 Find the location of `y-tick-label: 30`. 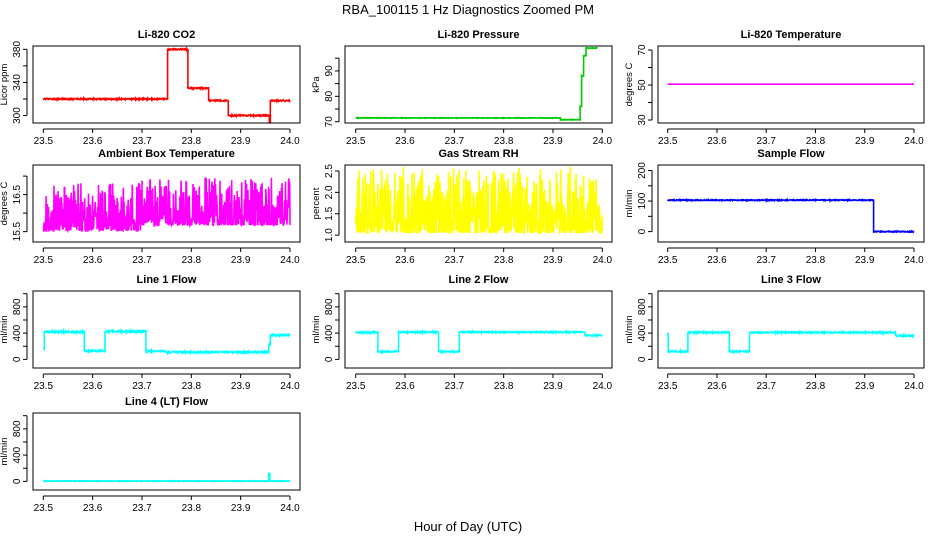

y-tick-label: 30 is located at coordinates (642, 120).